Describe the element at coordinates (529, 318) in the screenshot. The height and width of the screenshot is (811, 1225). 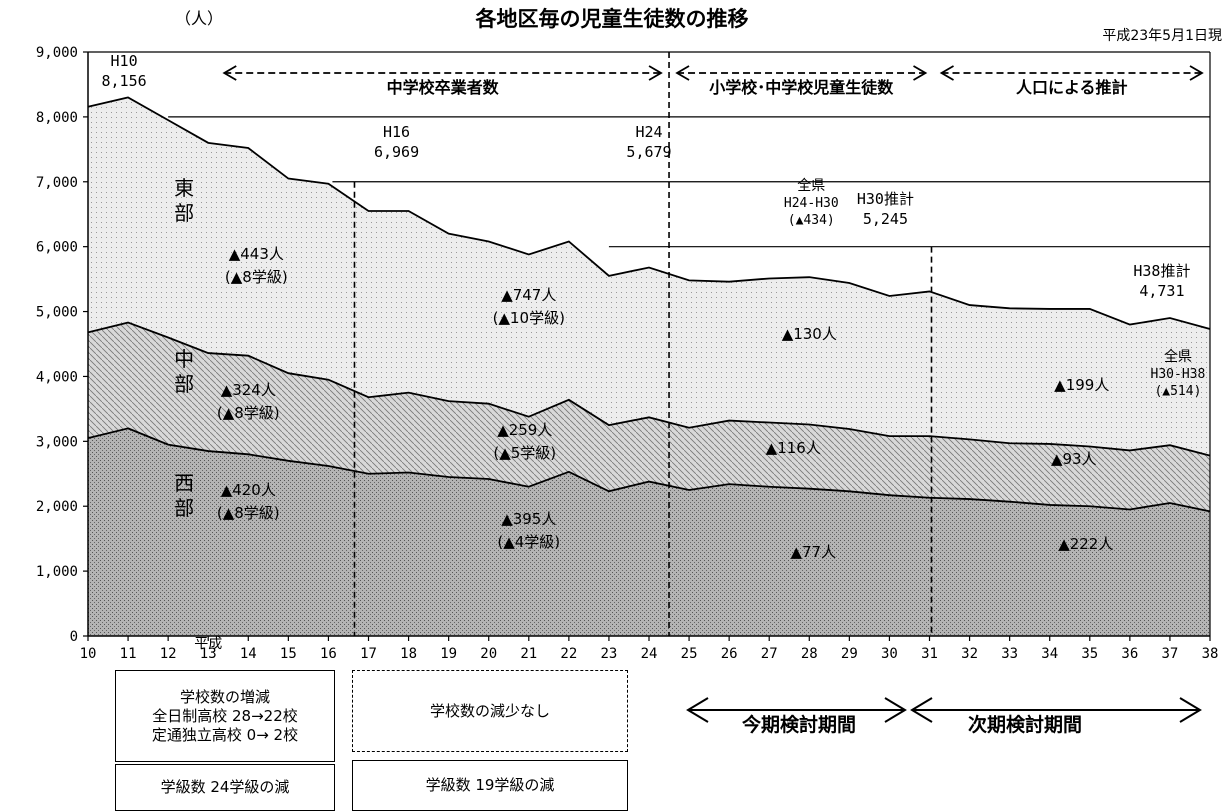
I see `change-classes-label: (▲10学級)` at that location.